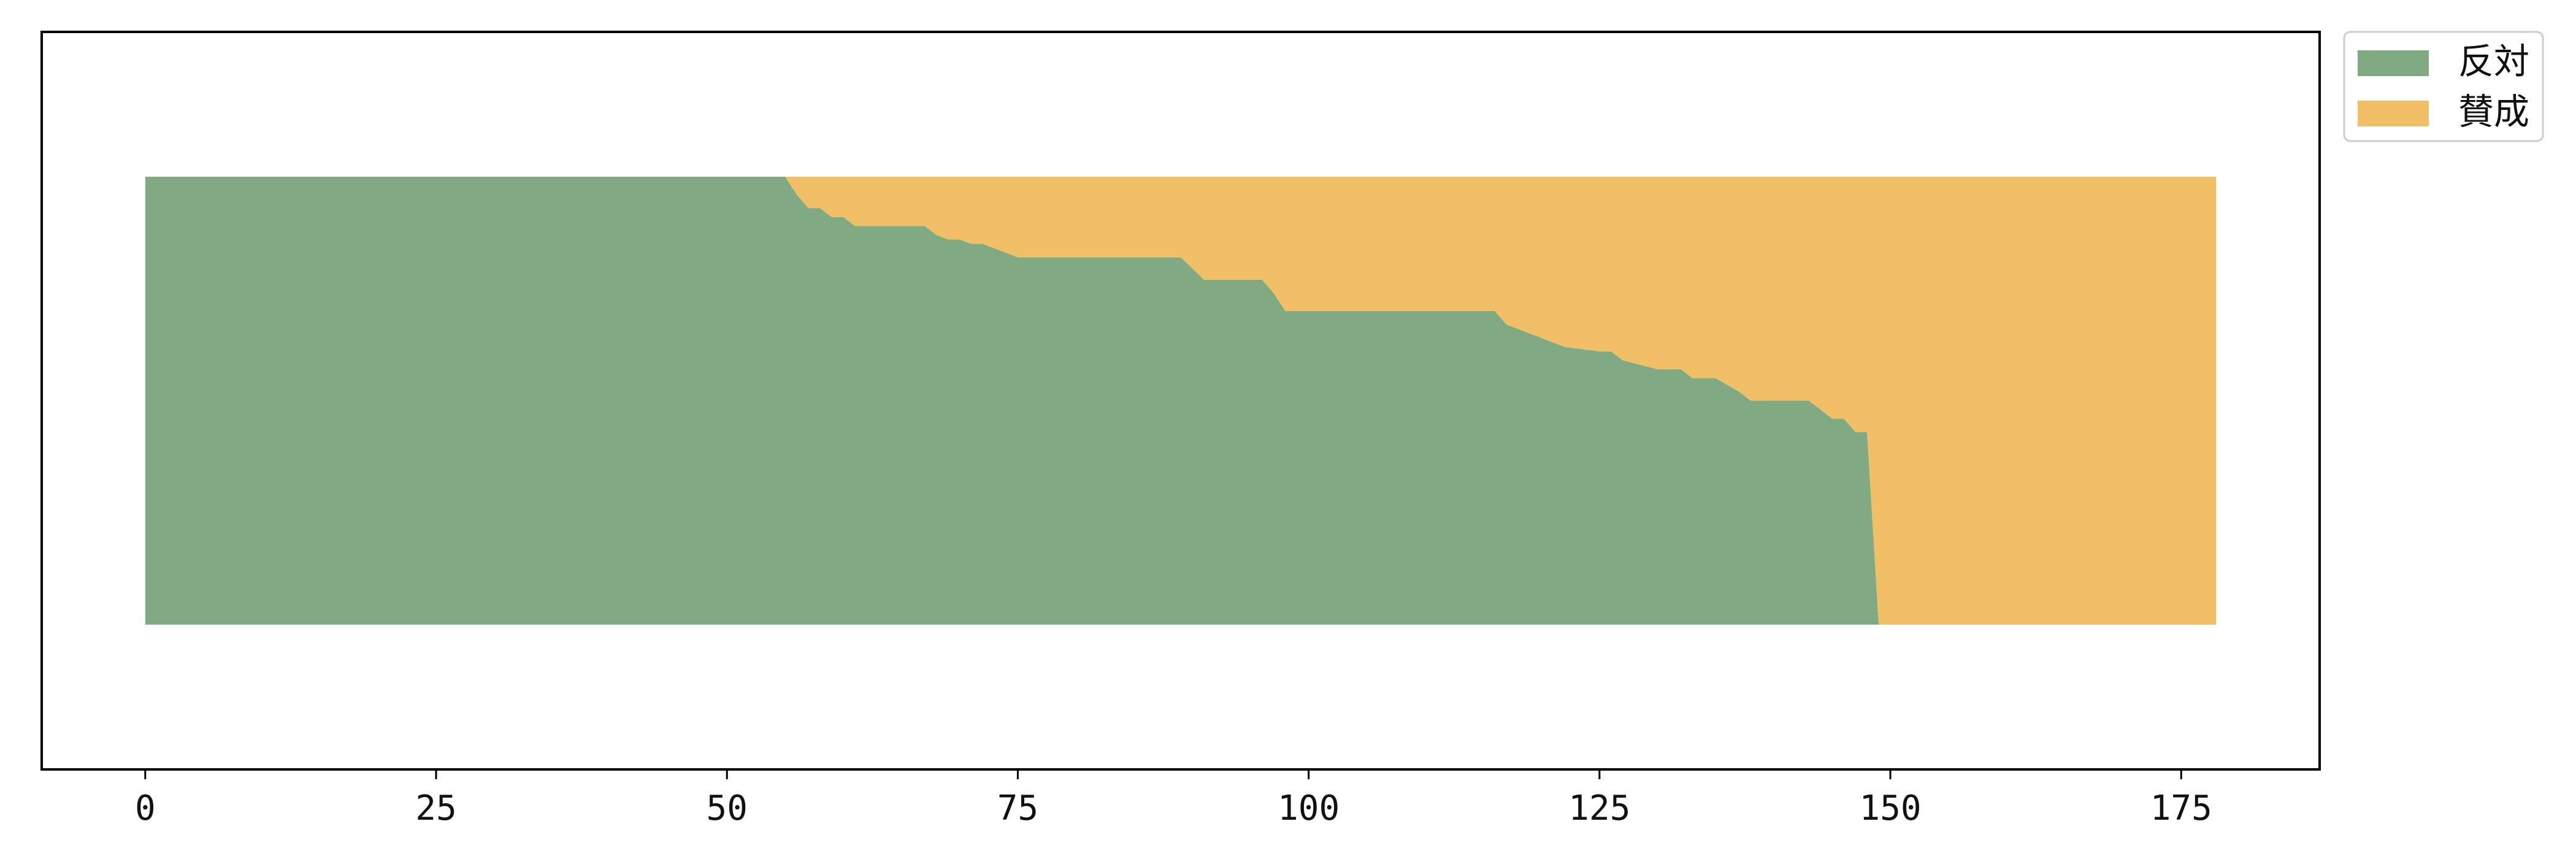 This screenshot has height=859, width=2576. What do you see at coordinates (435, 808) in the screenshot?
I see `x-tick-label: 25` at bounding box center [435, 808].